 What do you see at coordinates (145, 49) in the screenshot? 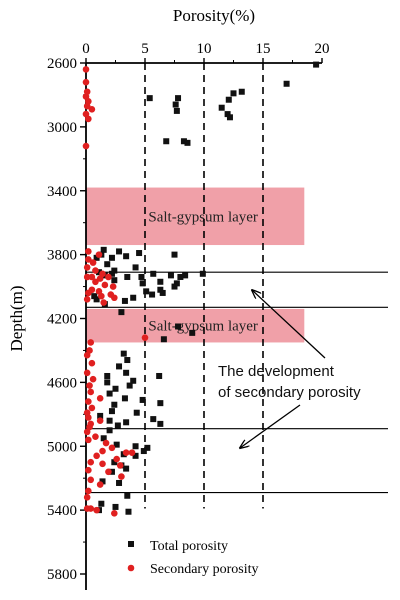
I see `x-tick-label-5: 5` at bounding box center [145, 49].